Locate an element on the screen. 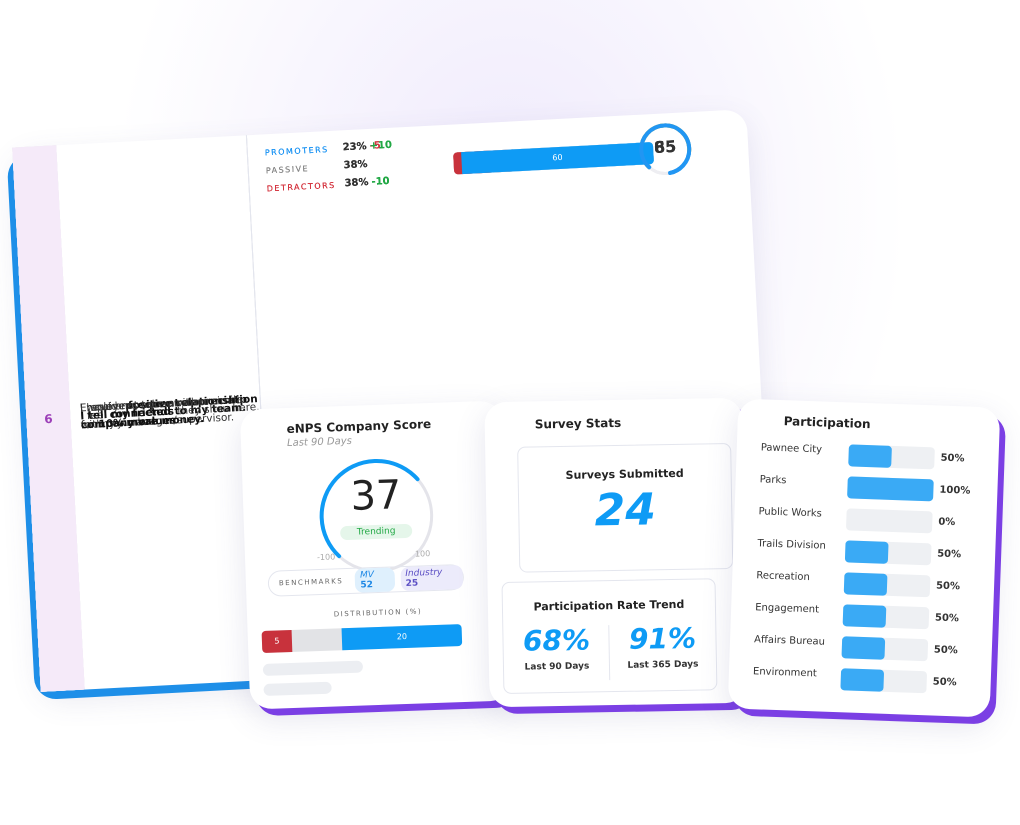  promoter-bar: 60 is located at coordinates (557, 158).